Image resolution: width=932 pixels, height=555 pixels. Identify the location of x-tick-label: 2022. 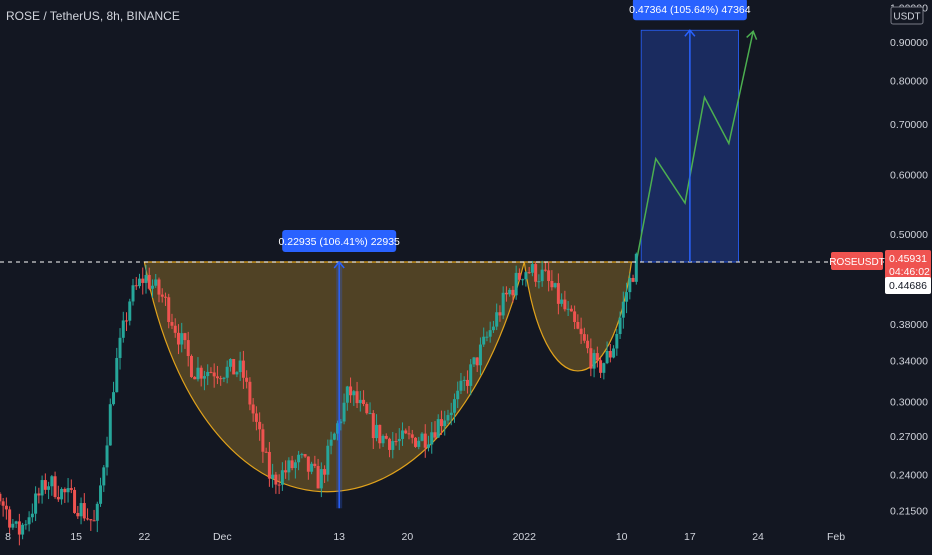
(525, 537).